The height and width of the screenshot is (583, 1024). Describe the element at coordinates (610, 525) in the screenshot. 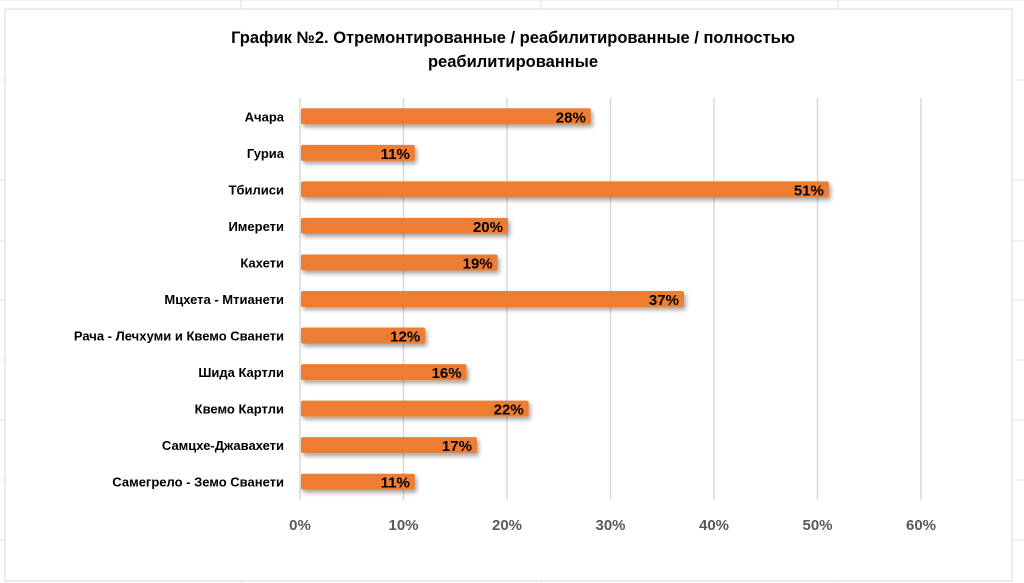

I see `x-tick-label: 30%` at that location.